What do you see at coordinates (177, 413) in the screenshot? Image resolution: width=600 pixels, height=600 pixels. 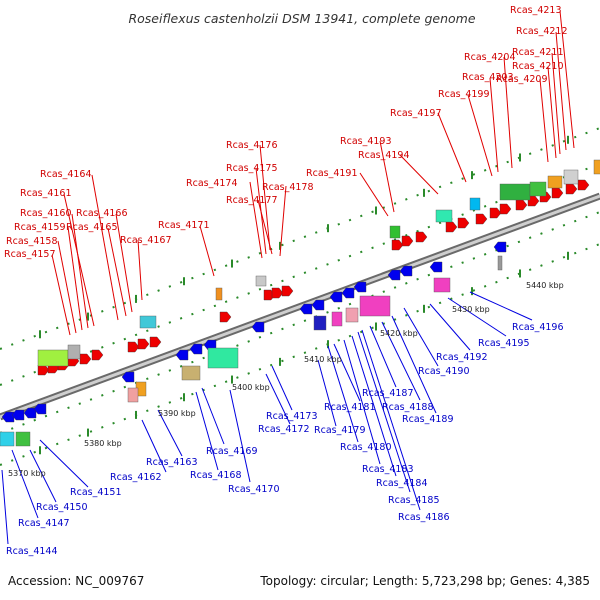 I see `scale-label: 5390 kbp` at bounding box center [177, 413].